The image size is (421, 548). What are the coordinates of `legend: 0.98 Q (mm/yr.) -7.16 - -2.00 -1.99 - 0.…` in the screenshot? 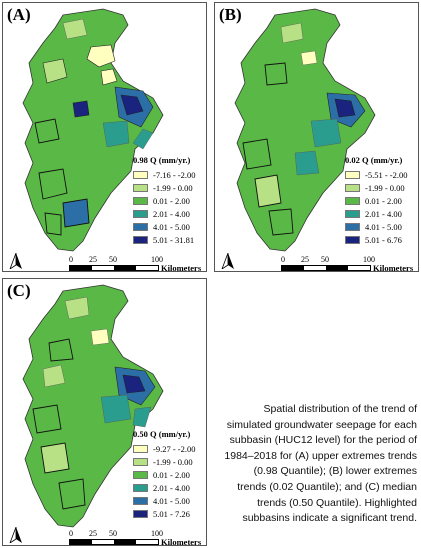 It's located at (164, 200).